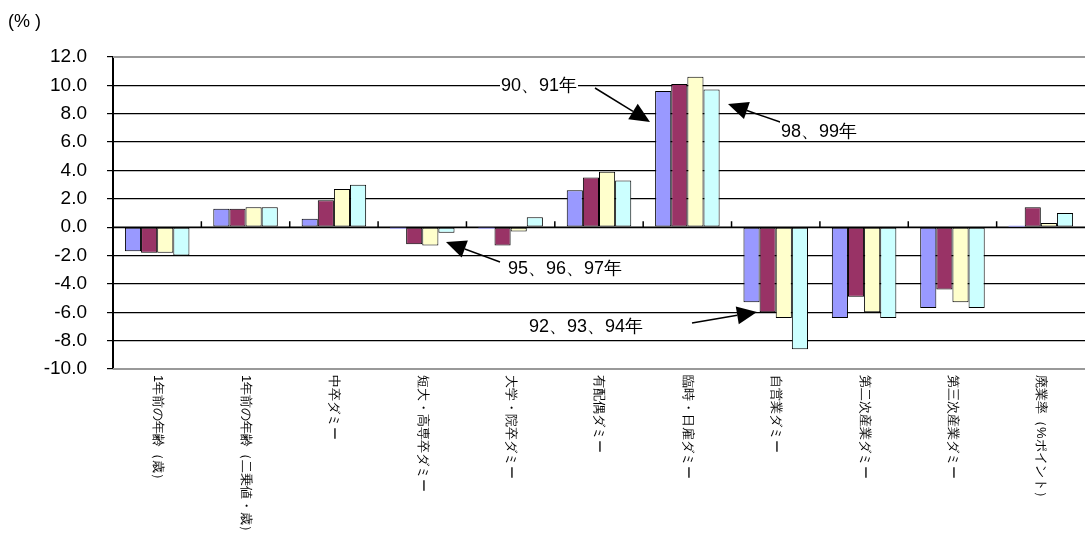 The image size is (1087, 554). I want to click on x-tick-label: 自営業ダミー, so click(777, 414).